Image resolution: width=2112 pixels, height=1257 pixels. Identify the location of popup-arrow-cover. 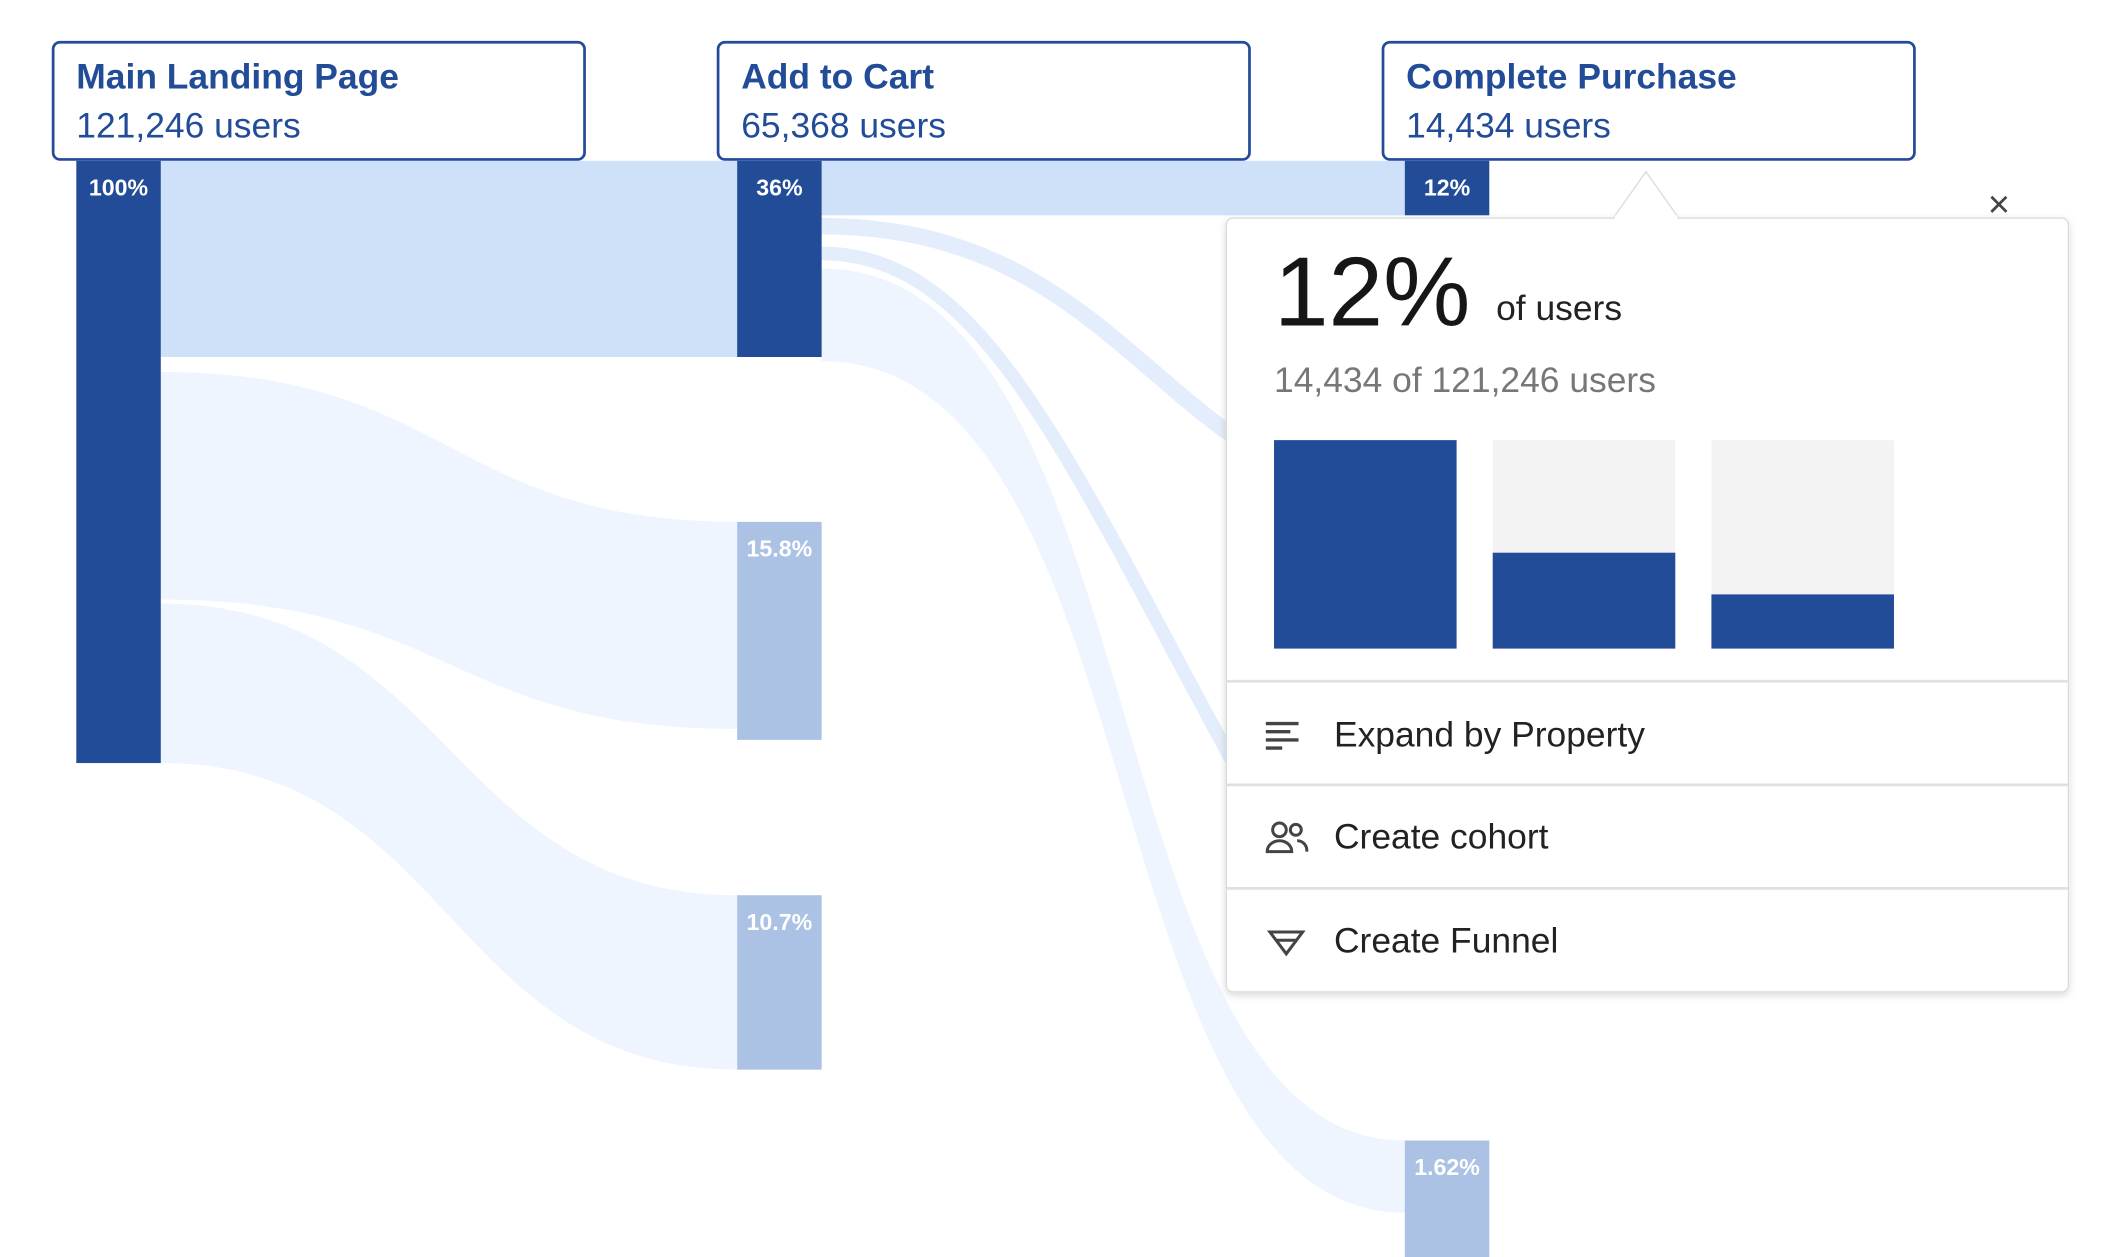
(1646, 218).